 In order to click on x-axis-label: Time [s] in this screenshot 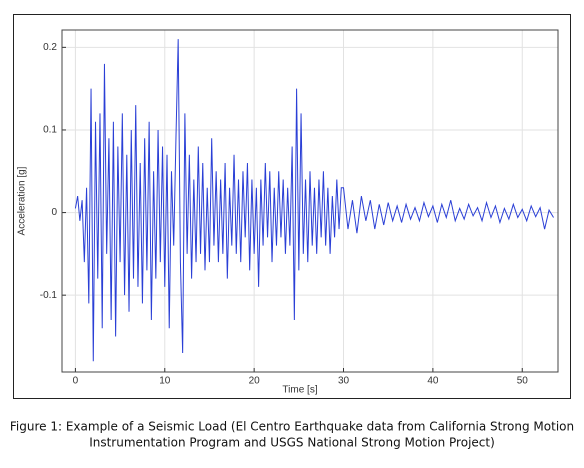, I will do `click(299, 390)`.